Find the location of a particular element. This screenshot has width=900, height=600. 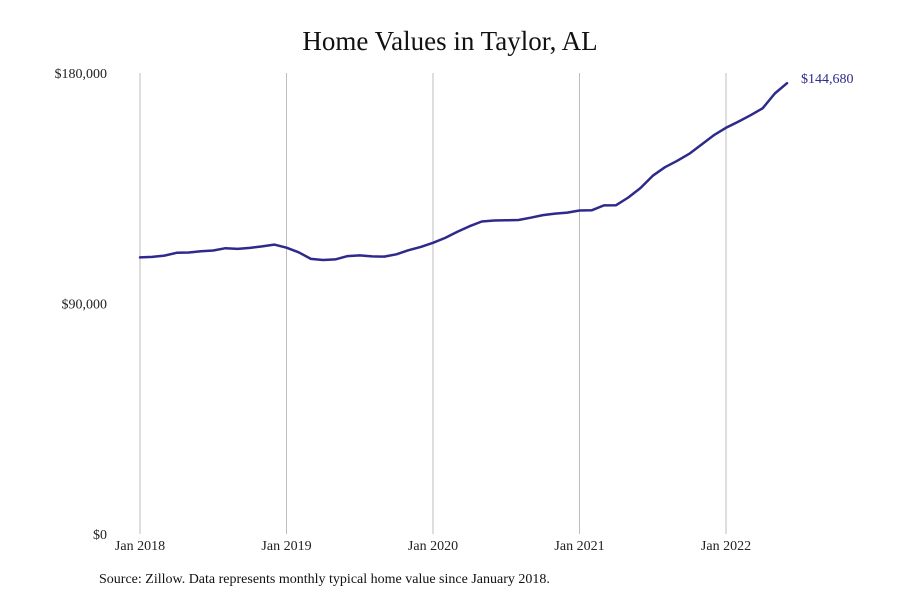

end-value-label: $144,680 is located at coordinates (827, 79).